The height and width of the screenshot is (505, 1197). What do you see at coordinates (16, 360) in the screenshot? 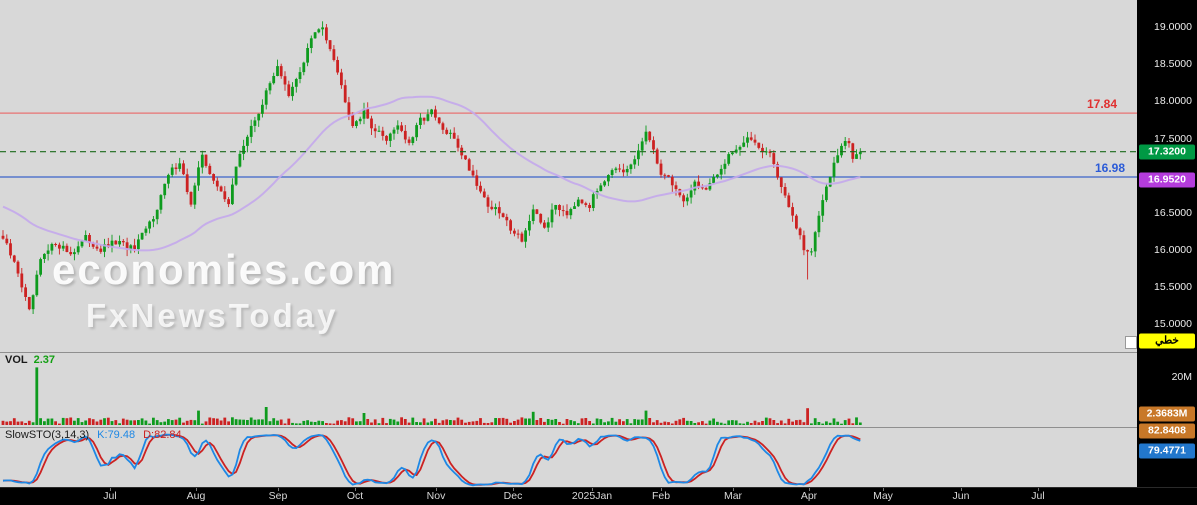
I see `volume-label: VOL` at bounding box center [16, 360].